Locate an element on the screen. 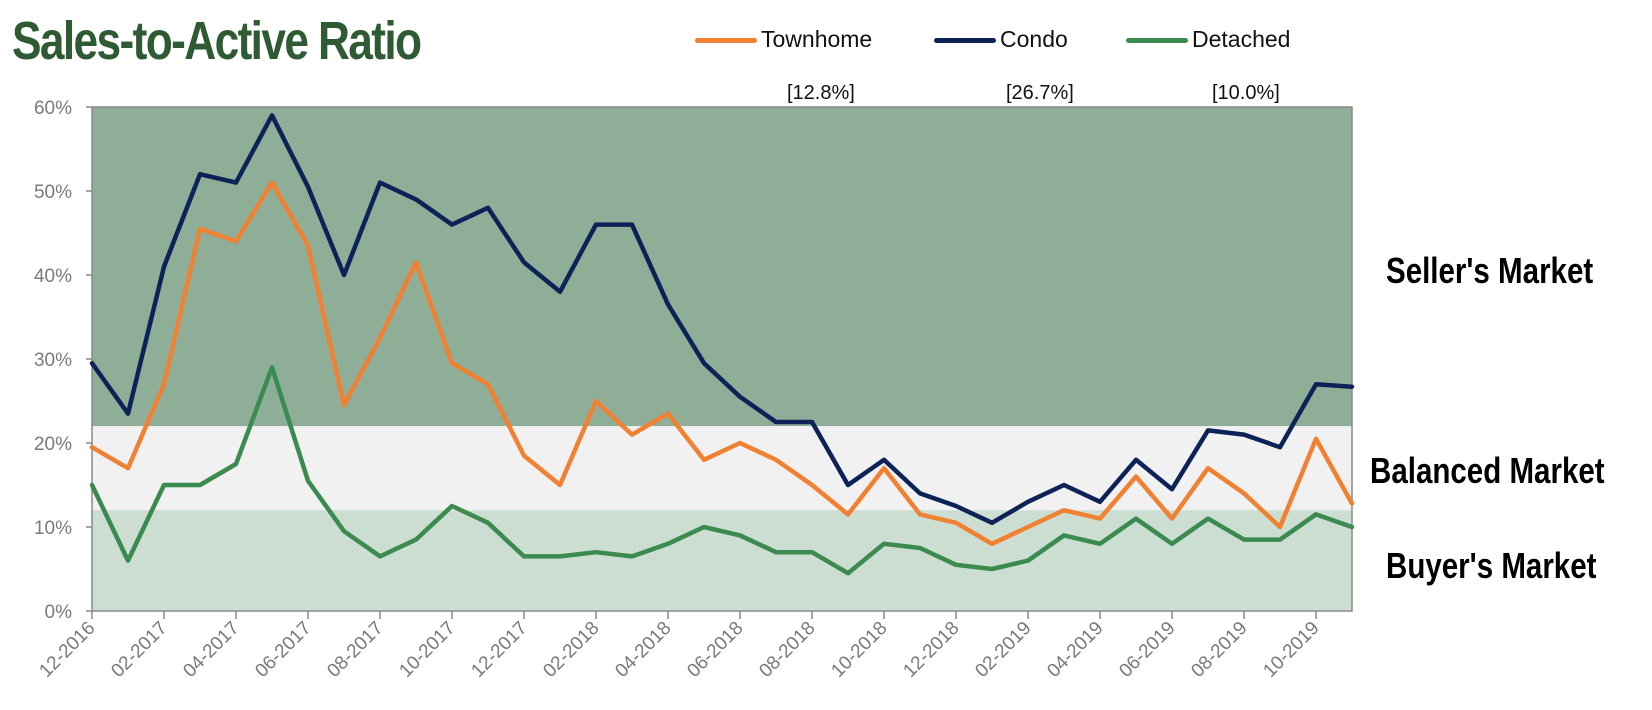 Image resolution: width=1652 pixels, height=710 pixels. zone-band-balanced is located at coordinates (722, 468).